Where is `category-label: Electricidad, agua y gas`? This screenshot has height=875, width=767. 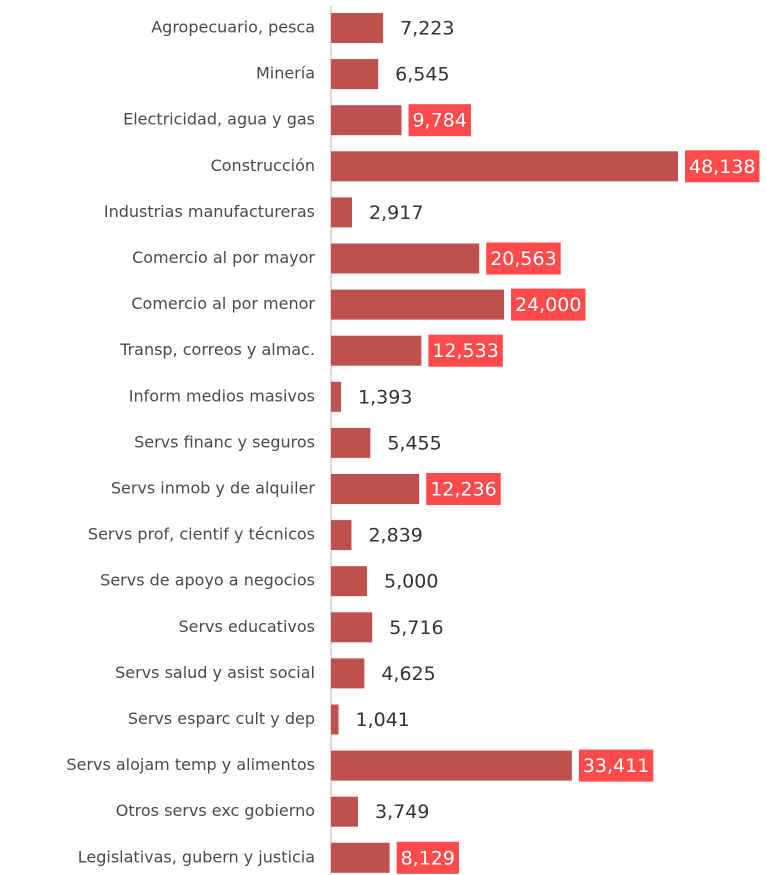
category-label: Electricidad, agua y gas is located at coordinates (219, 119).